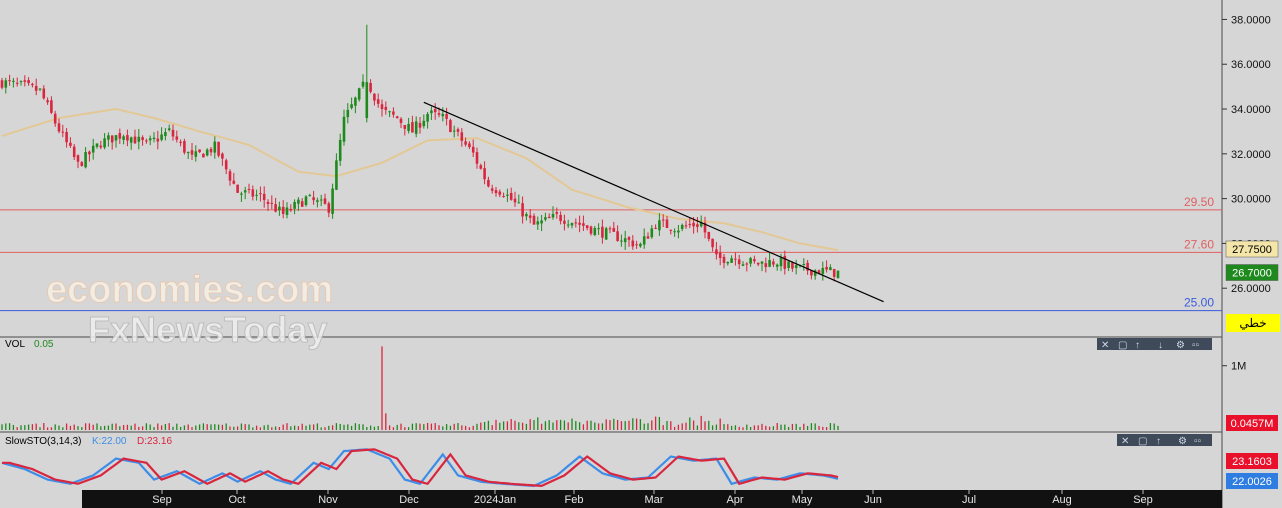 The image size is (1282, 508). I want to click on level-label: 27.60, so click(1199, 244).